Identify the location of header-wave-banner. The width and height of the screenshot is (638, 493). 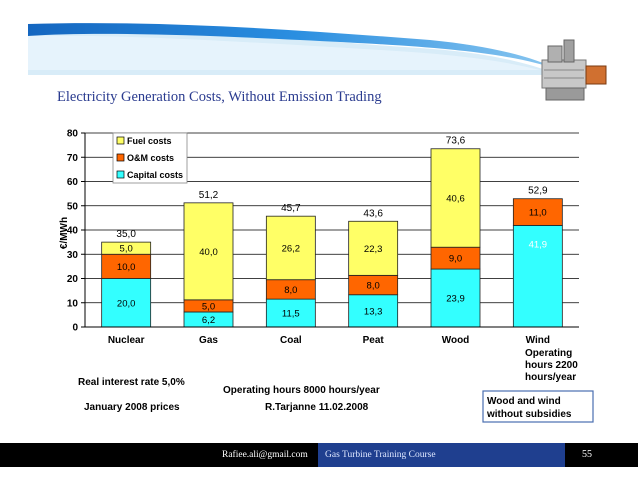
(294, 49).